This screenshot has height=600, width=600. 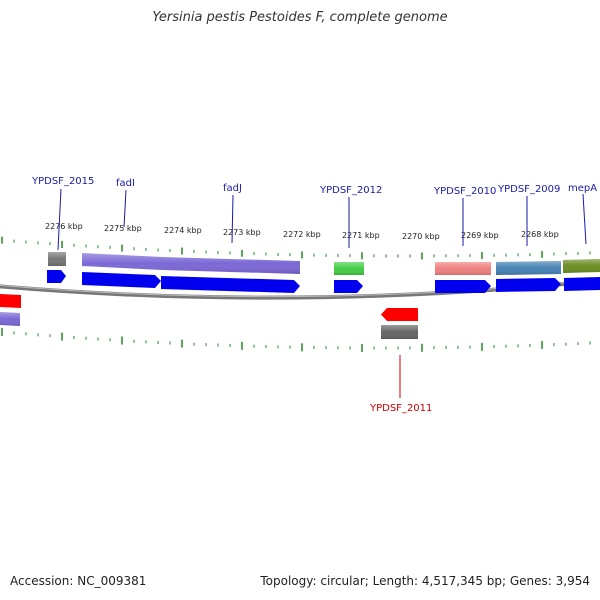 I want to click on kbp-label: 2268 kbp, so click(x=540, y=234).